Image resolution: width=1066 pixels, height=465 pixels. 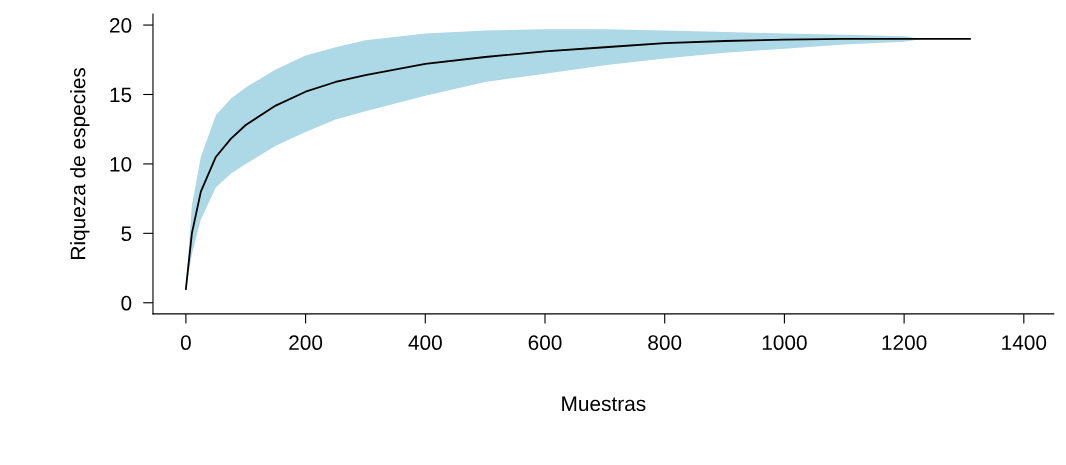 I want to click on y-tick-label: 10, so click(x=121, y=164).